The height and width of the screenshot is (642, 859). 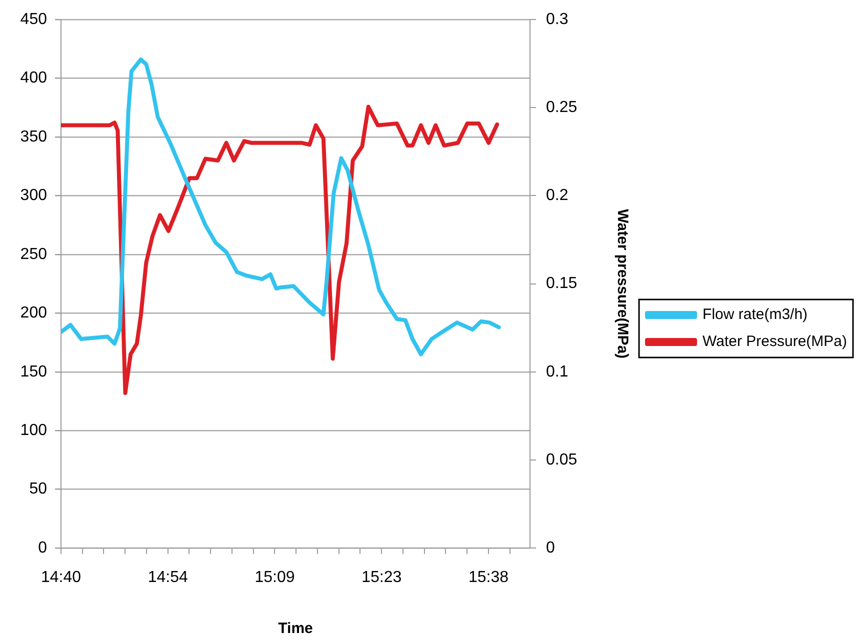 I want to click on y2-tick-label: 0.2, so click(x=557, y=195).